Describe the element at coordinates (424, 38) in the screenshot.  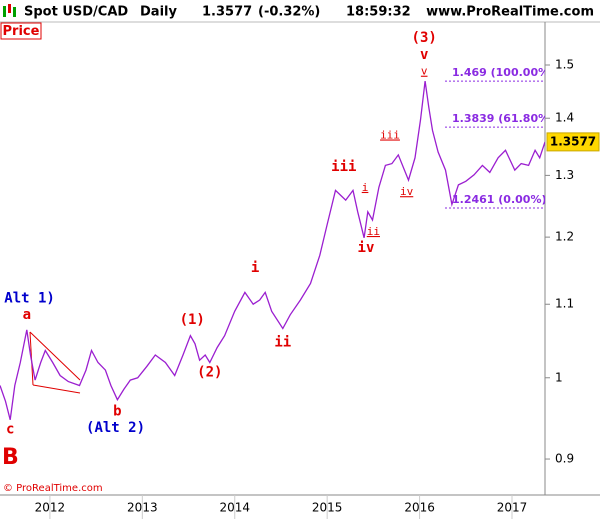
I see `wave-label: (3)` at that location.